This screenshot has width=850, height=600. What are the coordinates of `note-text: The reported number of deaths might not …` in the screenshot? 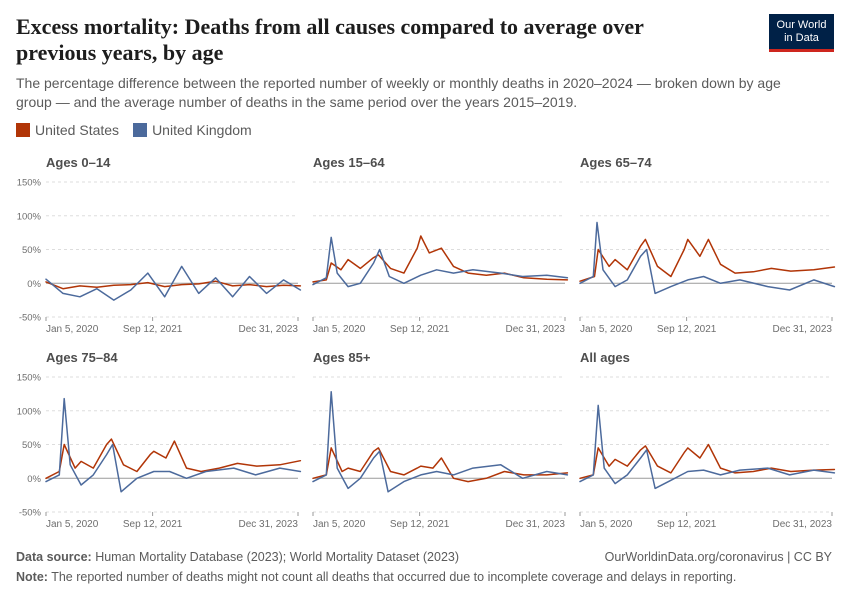 It's located at (392, 577).